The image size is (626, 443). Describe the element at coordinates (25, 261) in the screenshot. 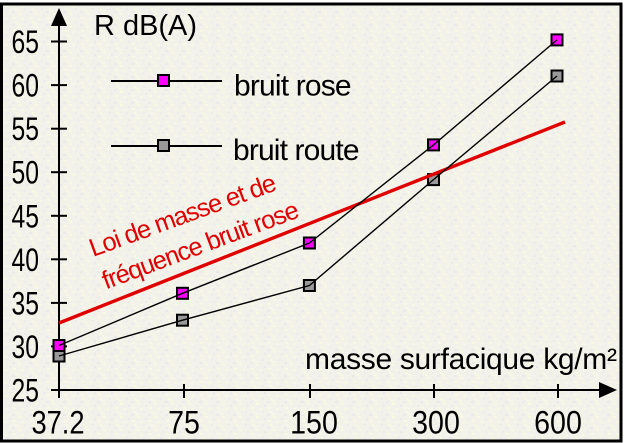

I see `svg-text: 40` at that location.